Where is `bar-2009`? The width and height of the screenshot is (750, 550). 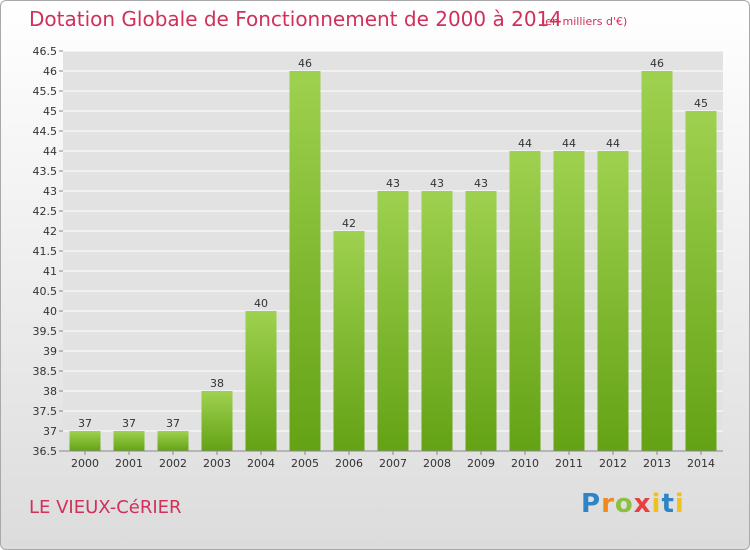 bar-2009 is located at coordinates (481, 321).